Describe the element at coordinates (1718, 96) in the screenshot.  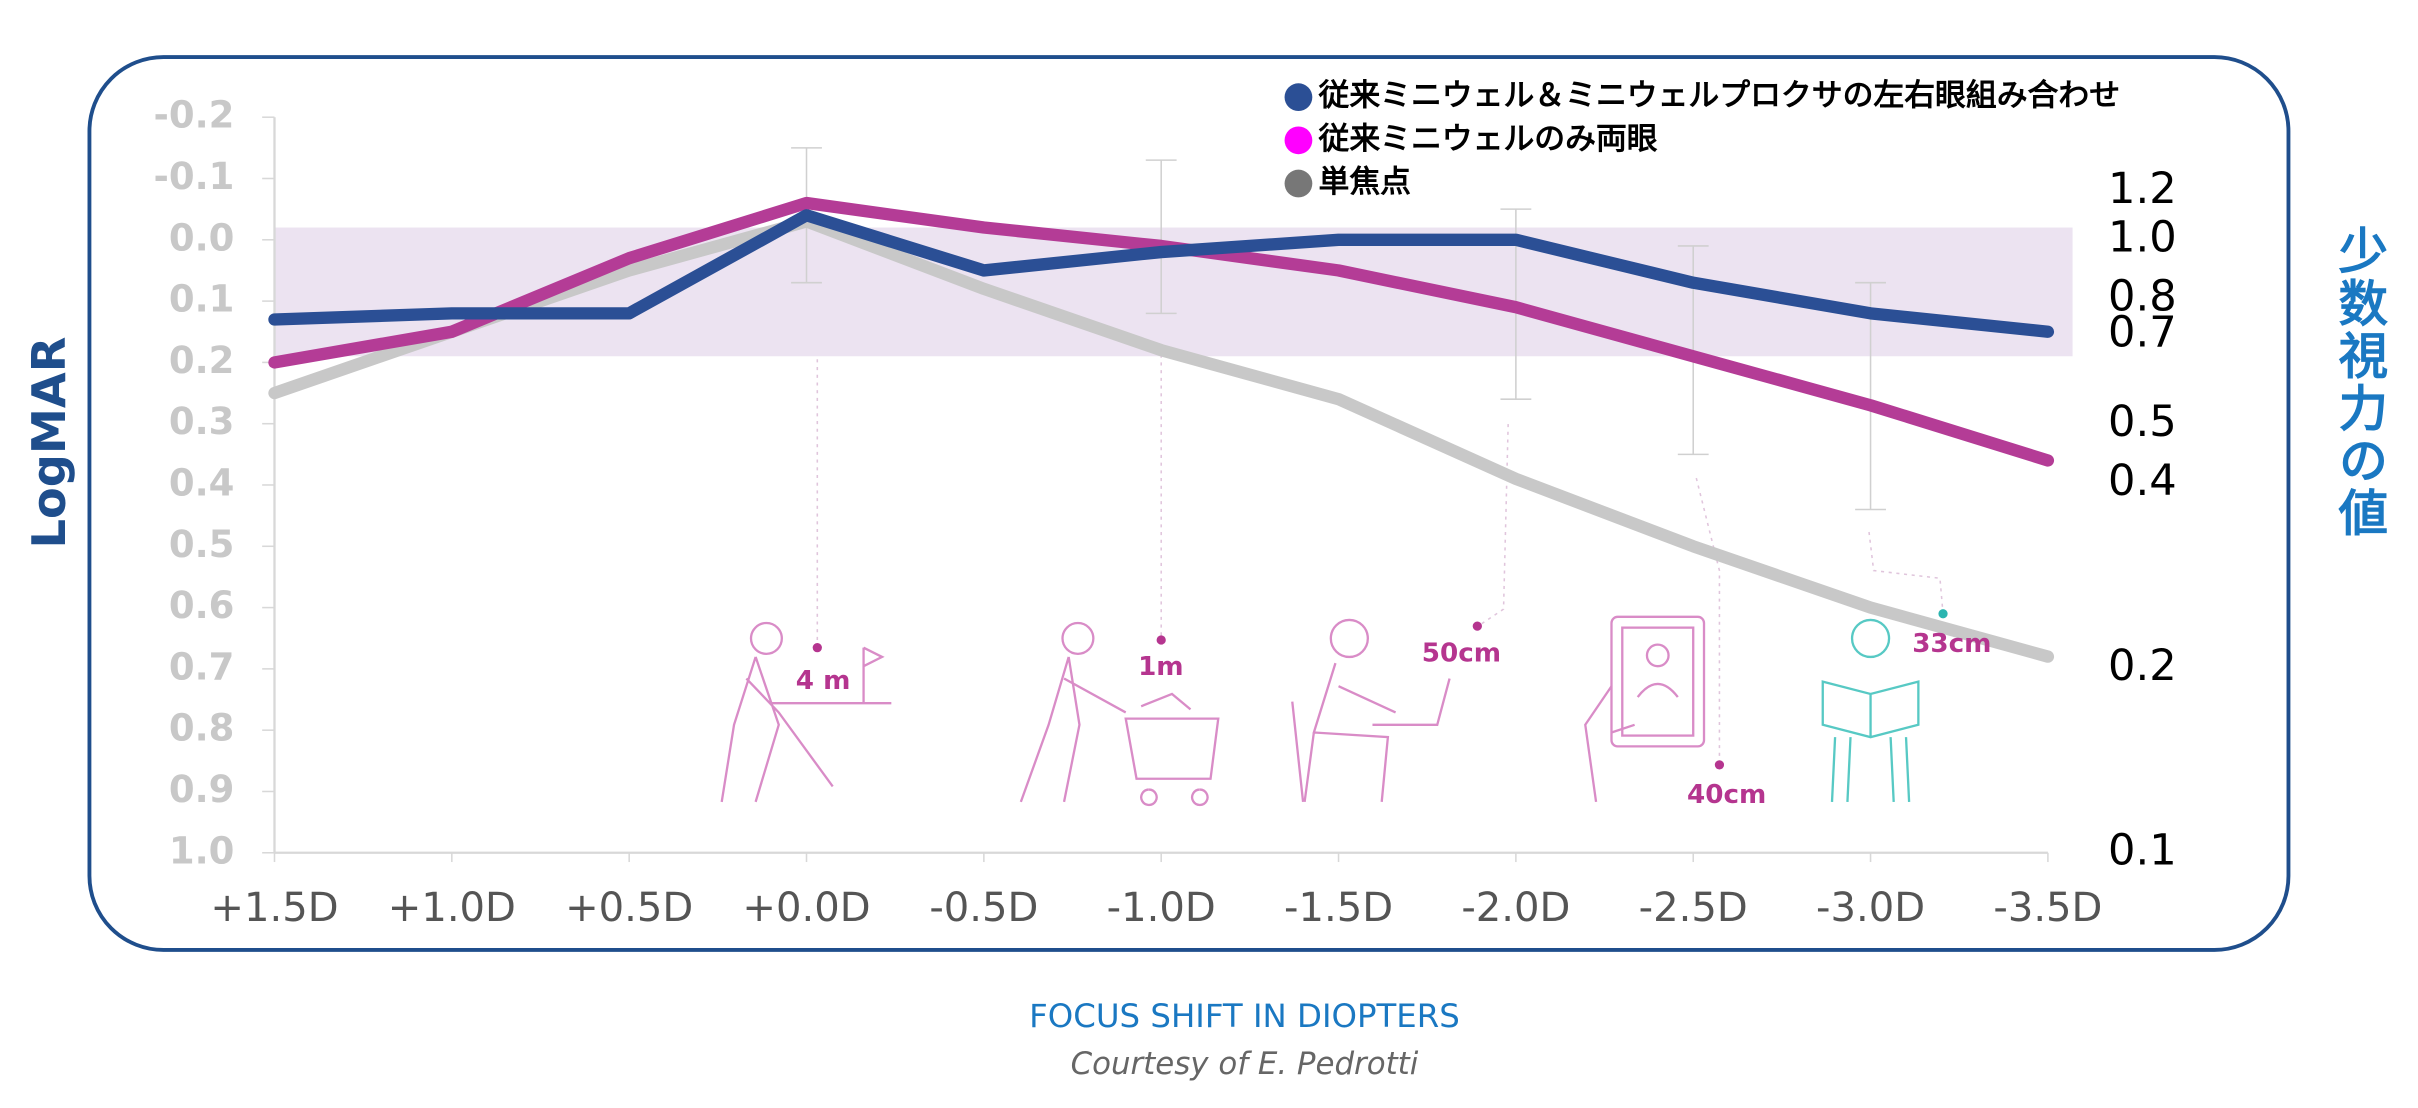
I see `legend-label: 従来ミニウェル＆ミニウェルプロクサの左右眼組み合わせ` at that location.